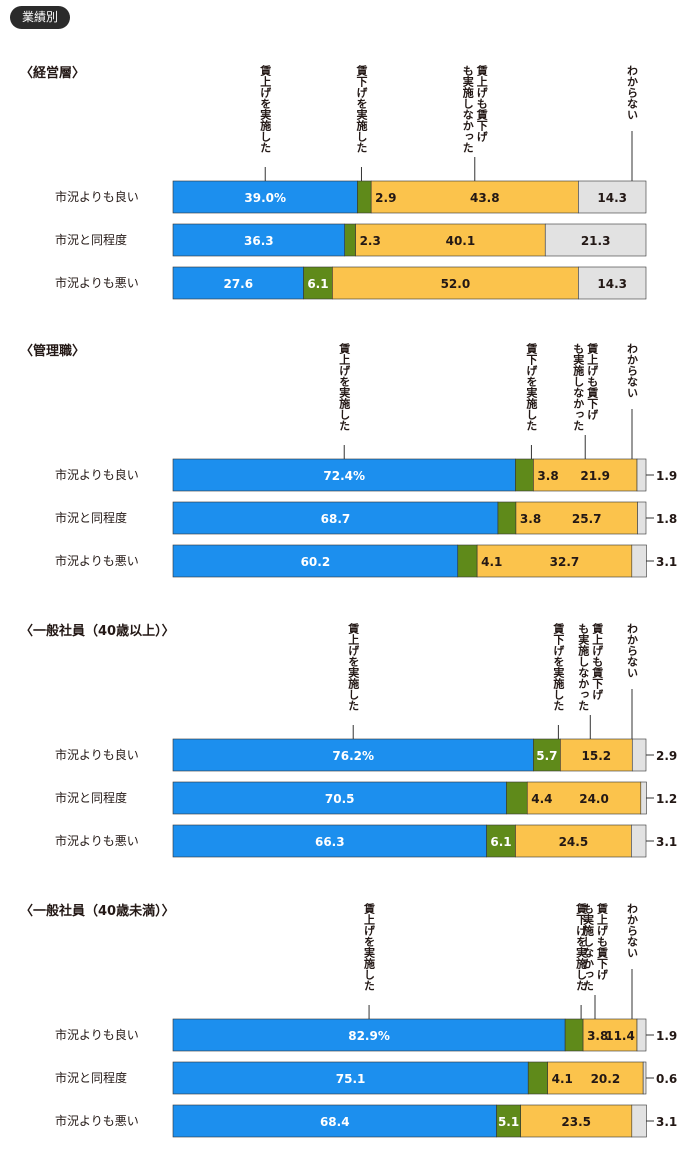 The height and width of the screenshot is (1166, 690). Describe the element at coordinates (595, 476) in the screenshot. I see `data-label-neither: 21.9` at that location.